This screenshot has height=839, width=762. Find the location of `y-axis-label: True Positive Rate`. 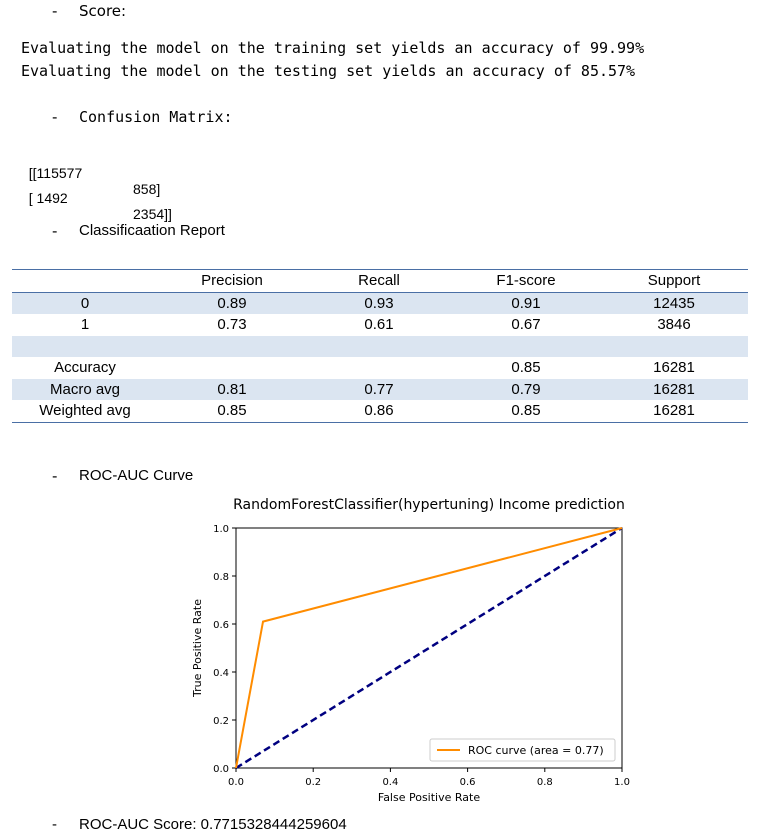

y-axis-label: True Positive Rate is located at coordinates (197, 648).